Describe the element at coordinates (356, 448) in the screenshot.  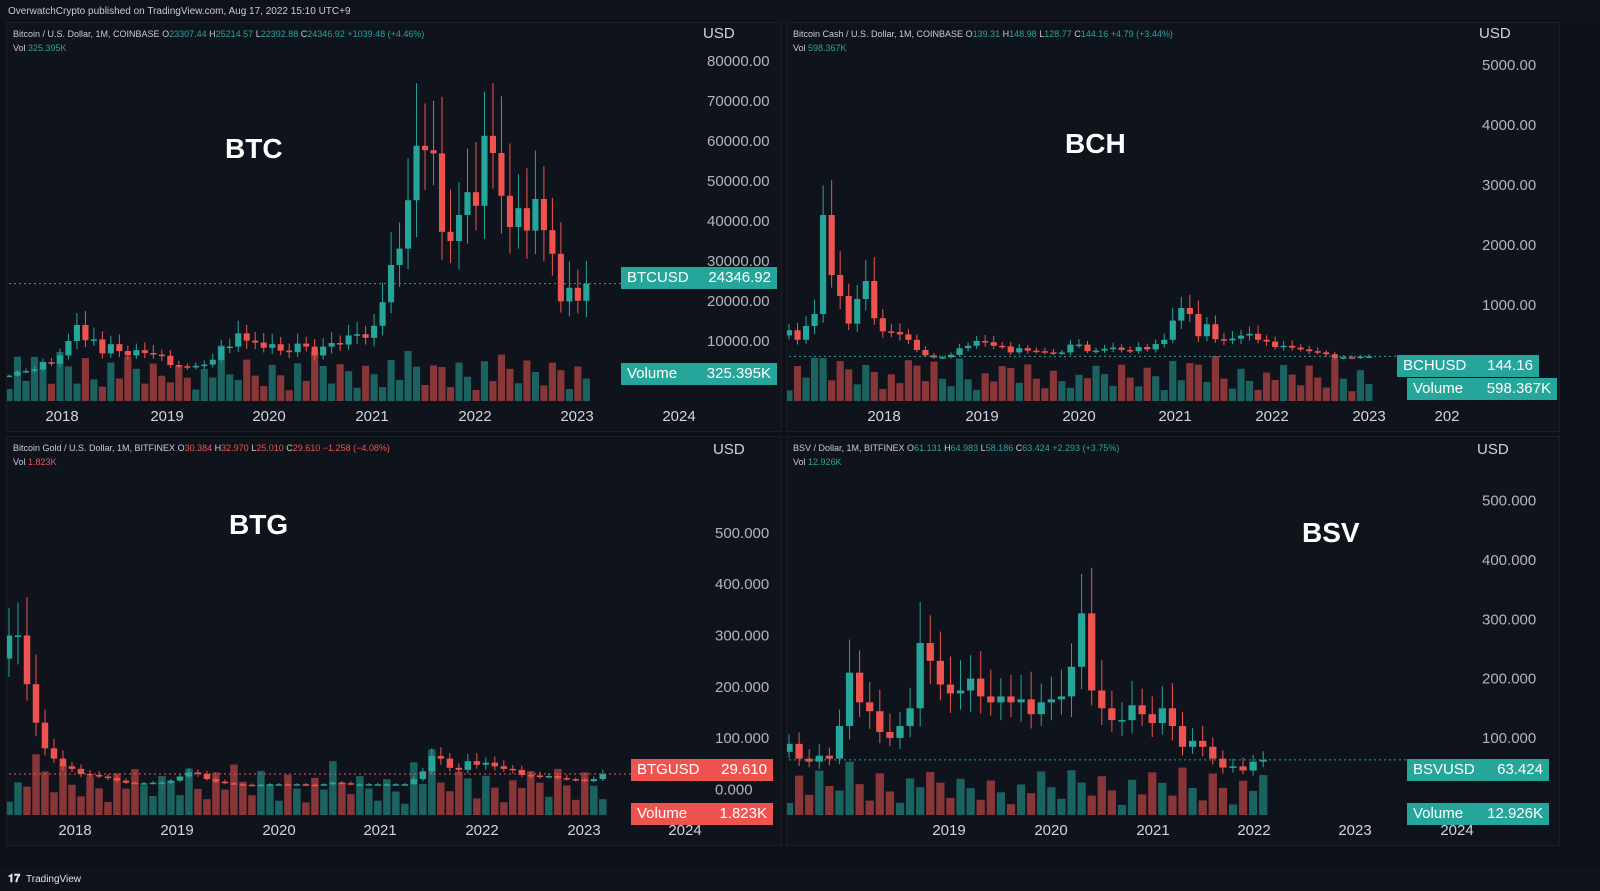
I see `header-change: −1.258 (−4.08%)` at that location.